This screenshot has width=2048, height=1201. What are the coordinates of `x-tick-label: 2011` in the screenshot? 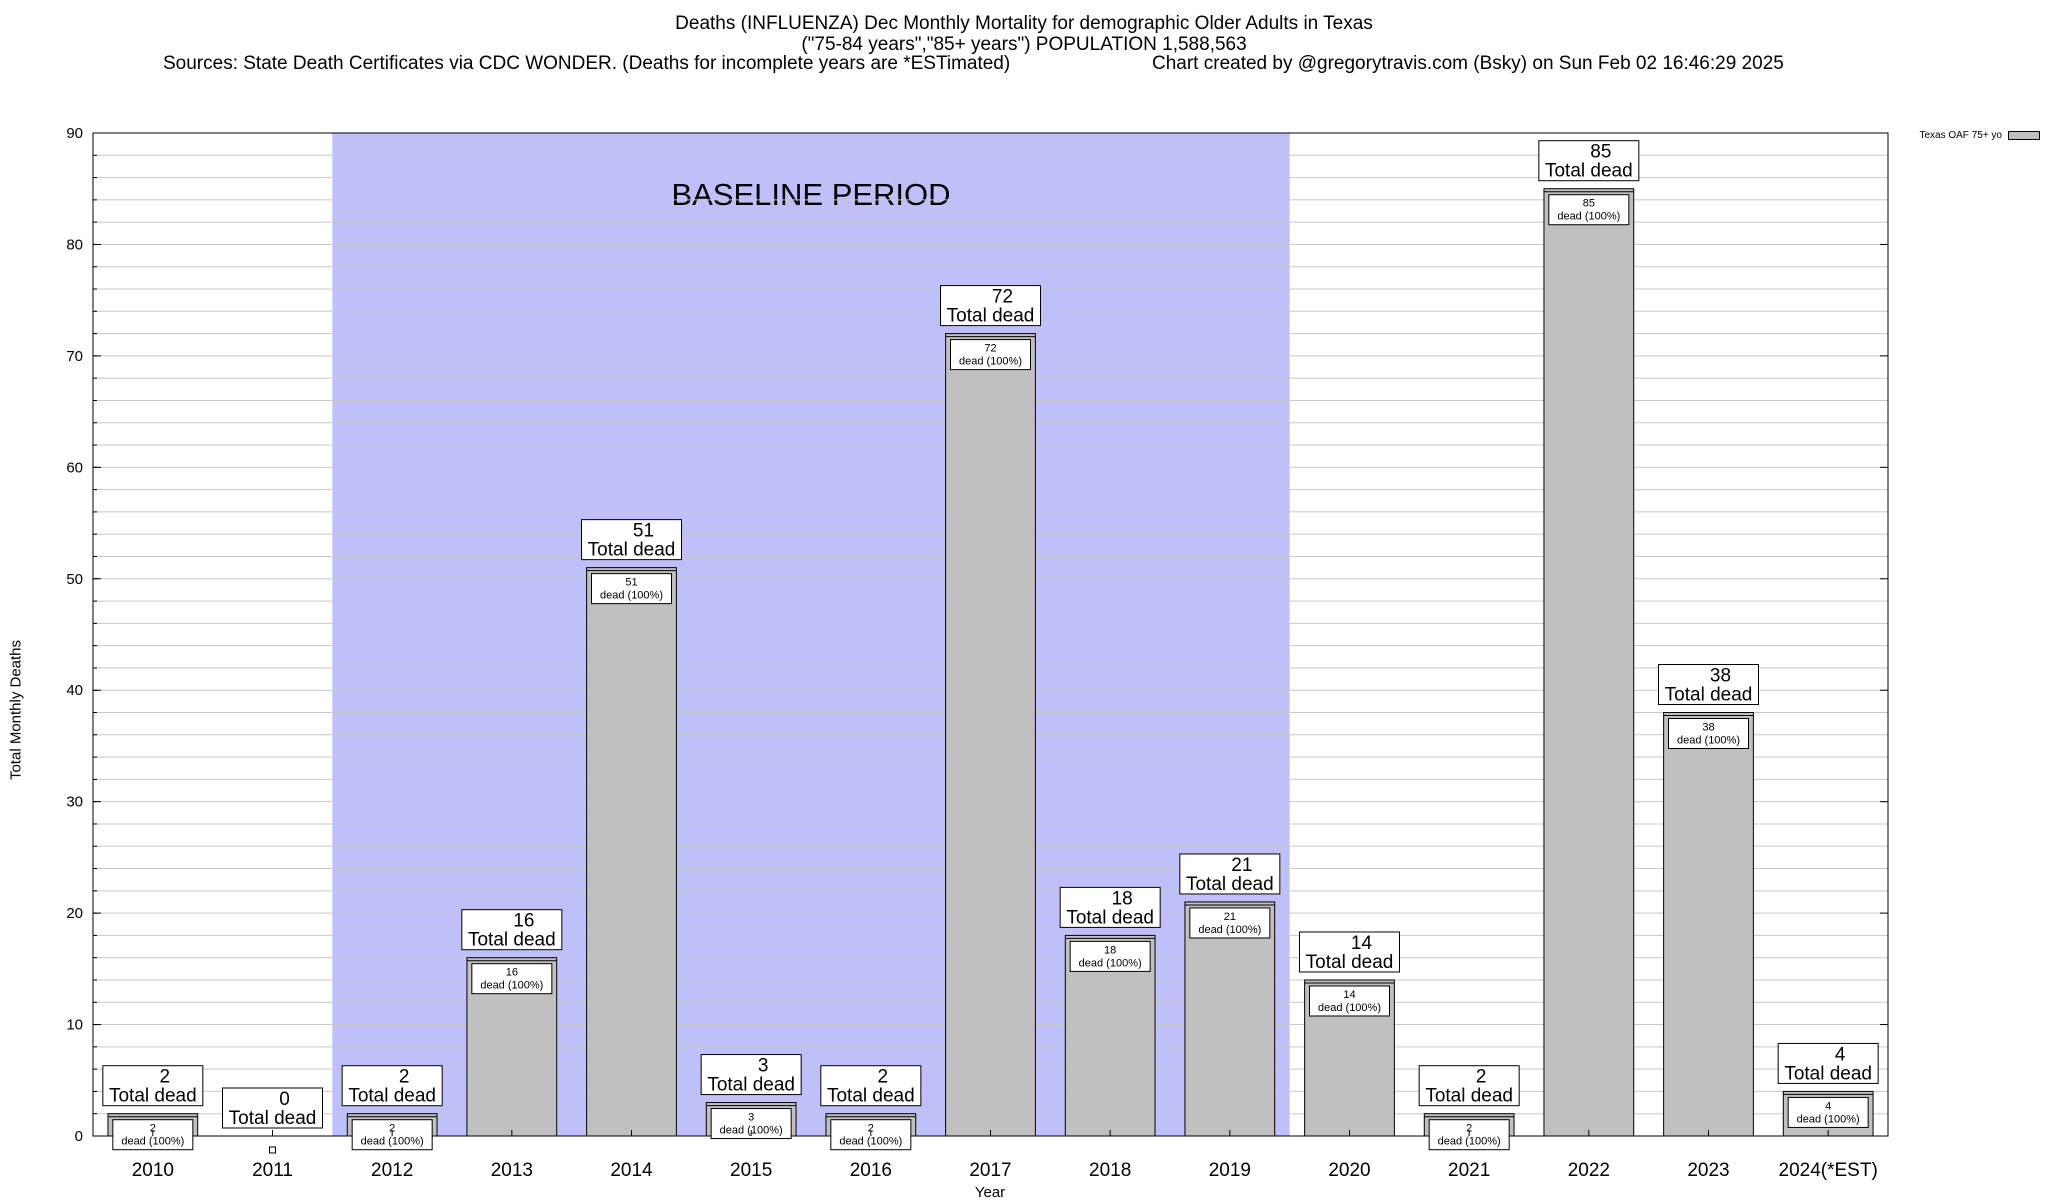 It's located at (272, 1170).